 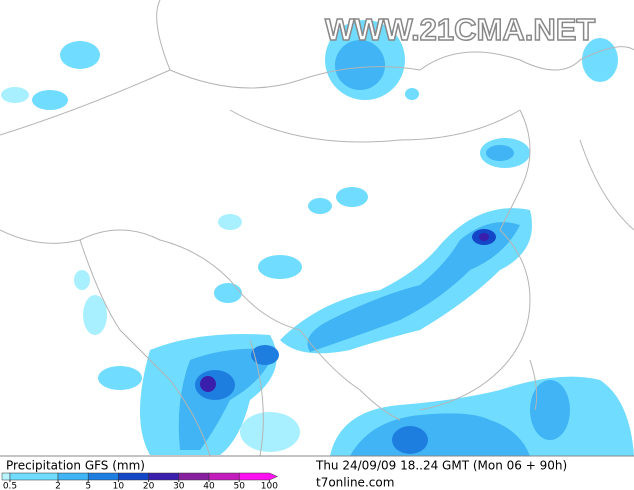 What do you see at coordinates (209, 486) in the screenshot?
I see `legend-label: 40` at bounding box center [209, 486].